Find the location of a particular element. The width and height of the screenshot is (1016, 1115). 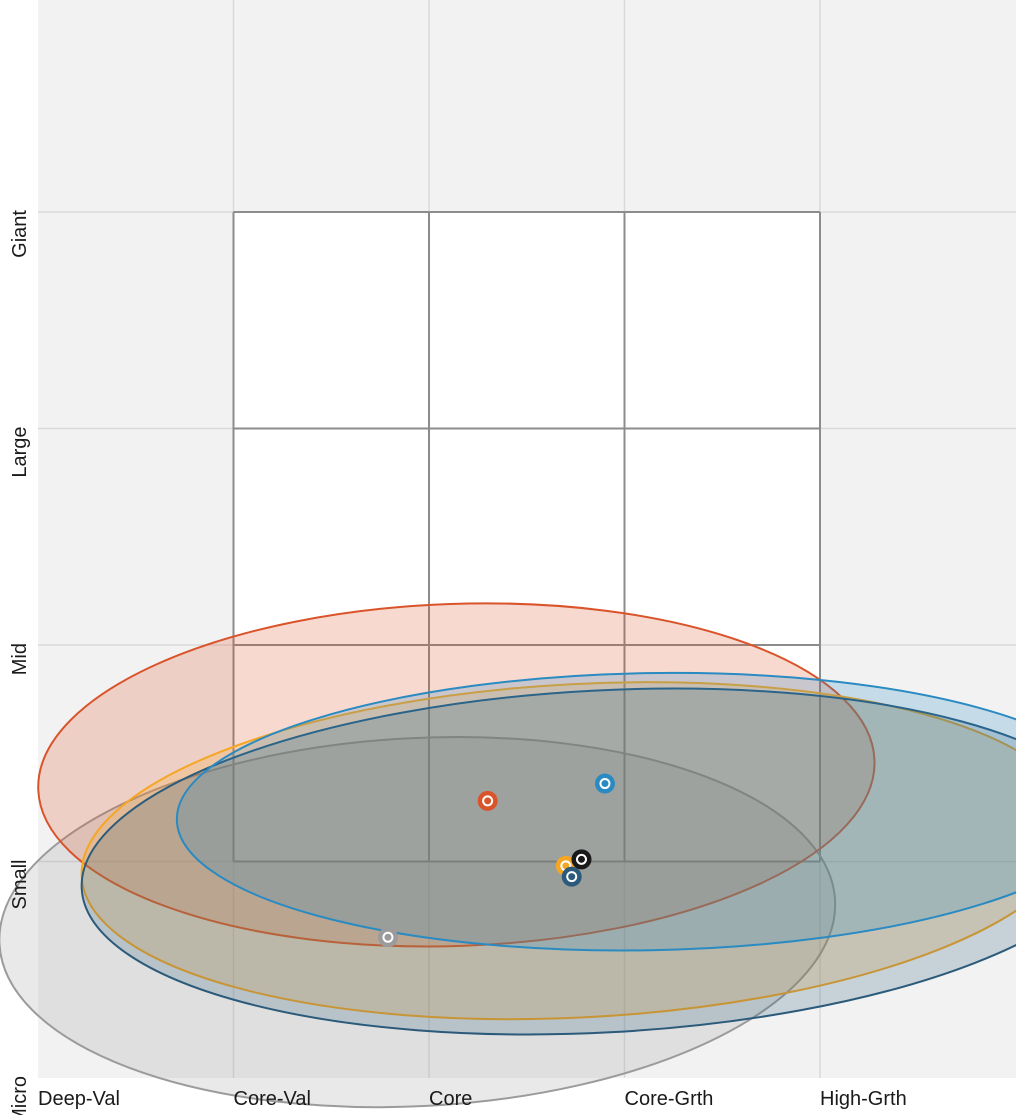

x-tick-label: Core is located at coordinates (450, 1099).